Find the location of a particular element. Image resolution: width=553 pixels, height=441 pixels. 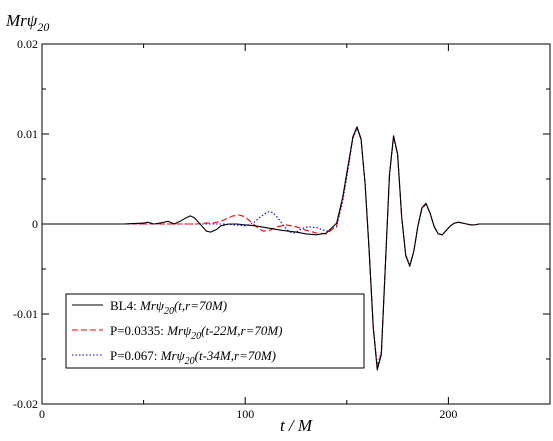

legend-entry: P=0.067: Mrψ20(t-34M,r=70M) is located at coordinates (174, 357).